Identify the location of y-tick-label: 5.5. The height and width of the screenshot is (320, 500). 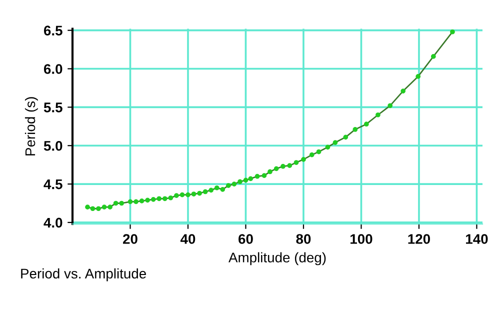
(53, 107).